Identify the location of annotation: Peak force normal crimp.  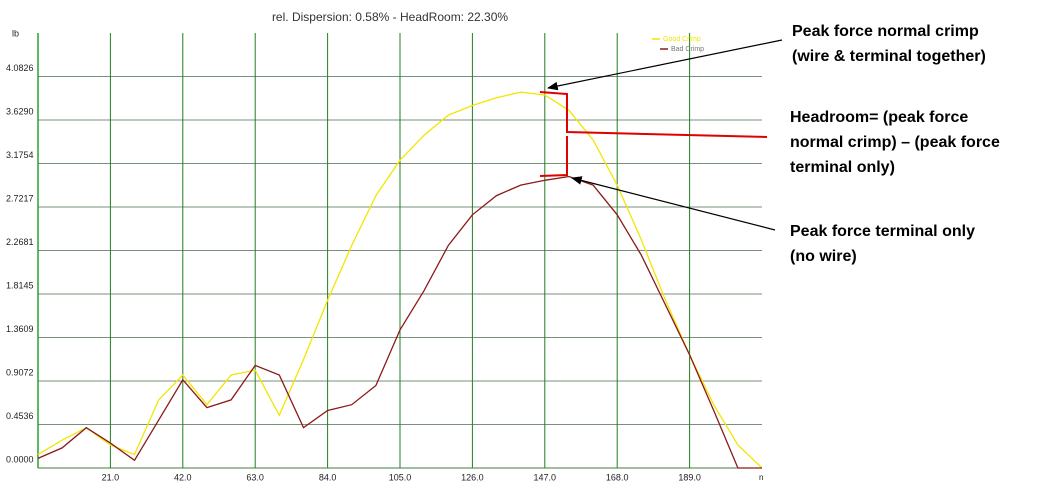
(885, 31).